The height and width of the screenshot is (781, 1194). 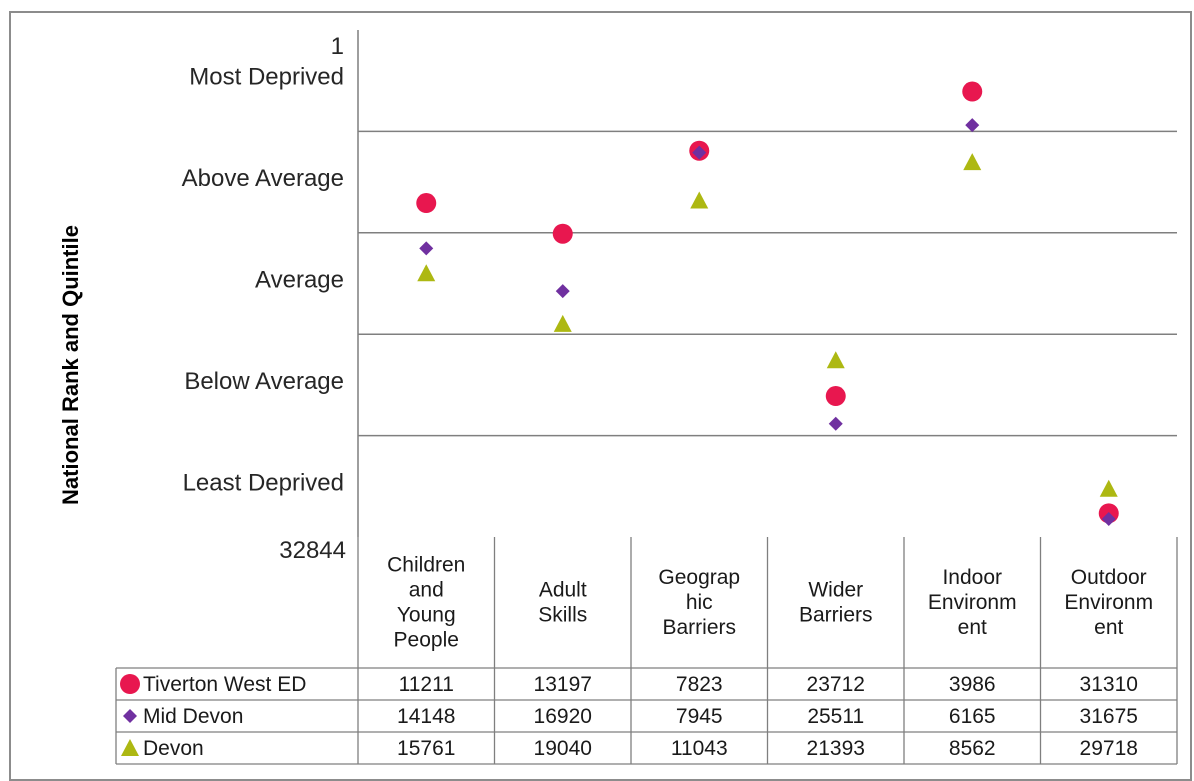 What do you see at coordinates (264, 381) in the screenshot?
I see `quintile-label: Below Average` at bounding box center [264, 381].